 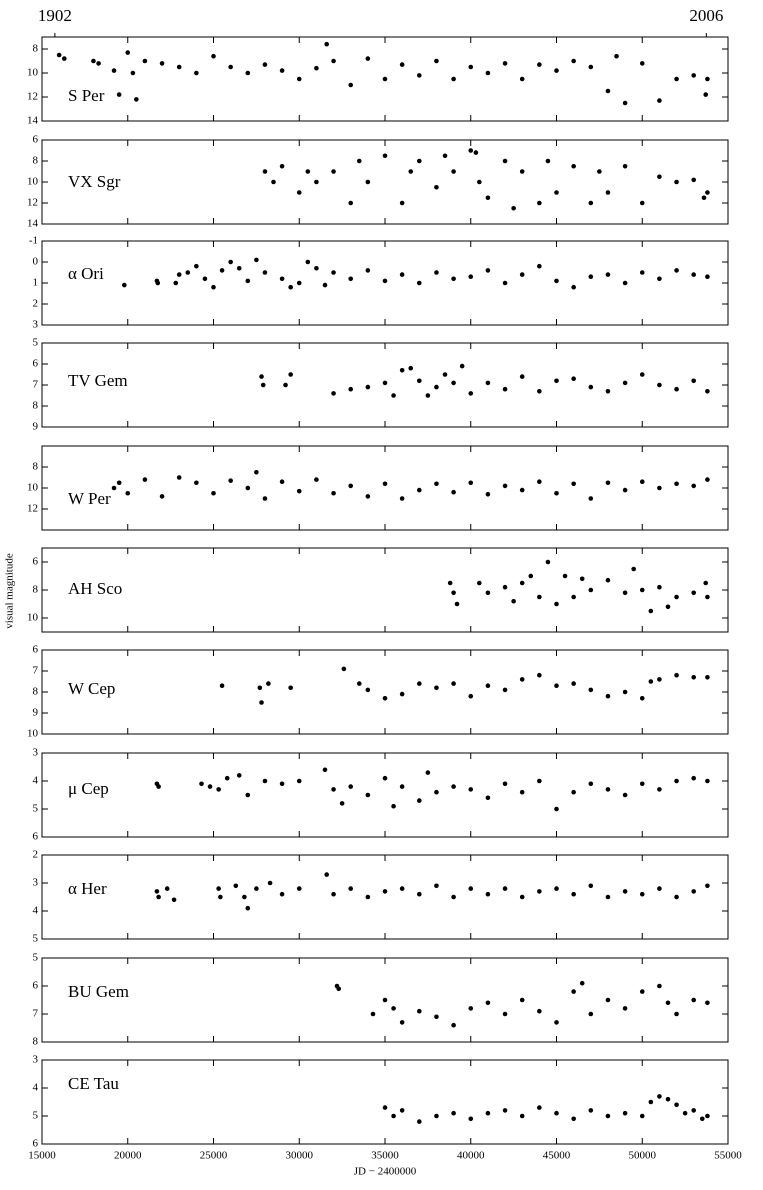 What do you see at coordinates (36, 343) in the screenshot?
I see `y-tick-label: 5` at bounding box center [36, 343].